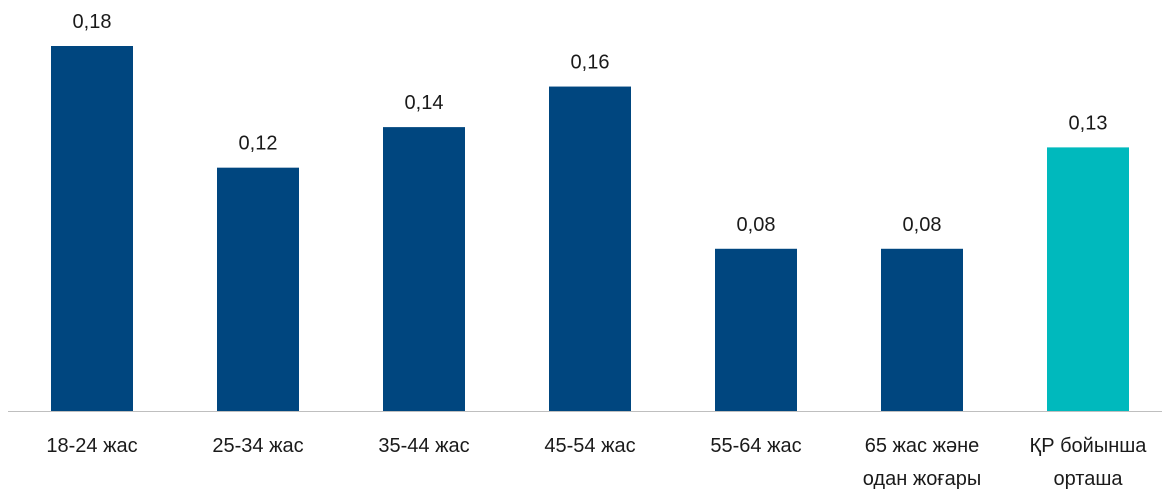 This screenshot has height=495, width=1170. Describe the element at coordinates (922, 225) in the screenshot. I see `value-label-6: 0,08` at that location.